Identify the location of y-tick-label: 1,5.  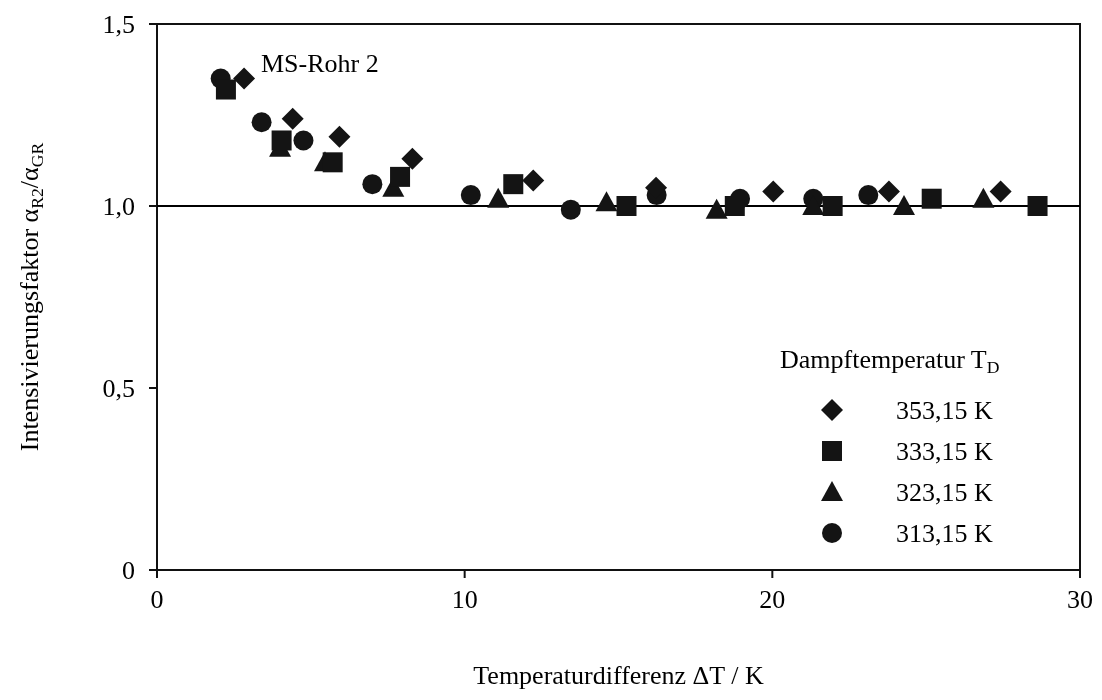
(118, 24).